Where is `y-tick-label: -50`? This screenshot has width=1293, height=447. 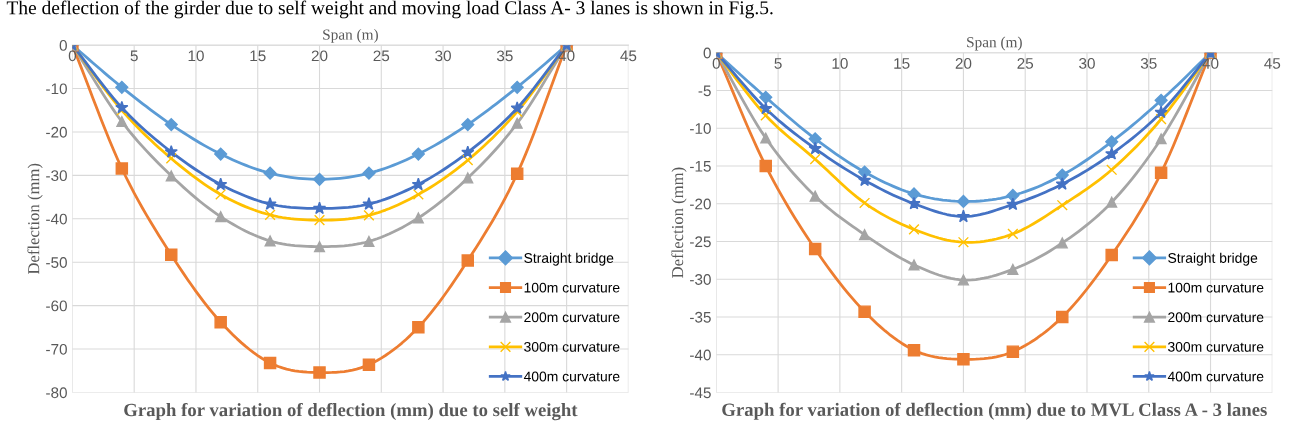 y-tick-label: -50 is located at coordinates (56, 262).